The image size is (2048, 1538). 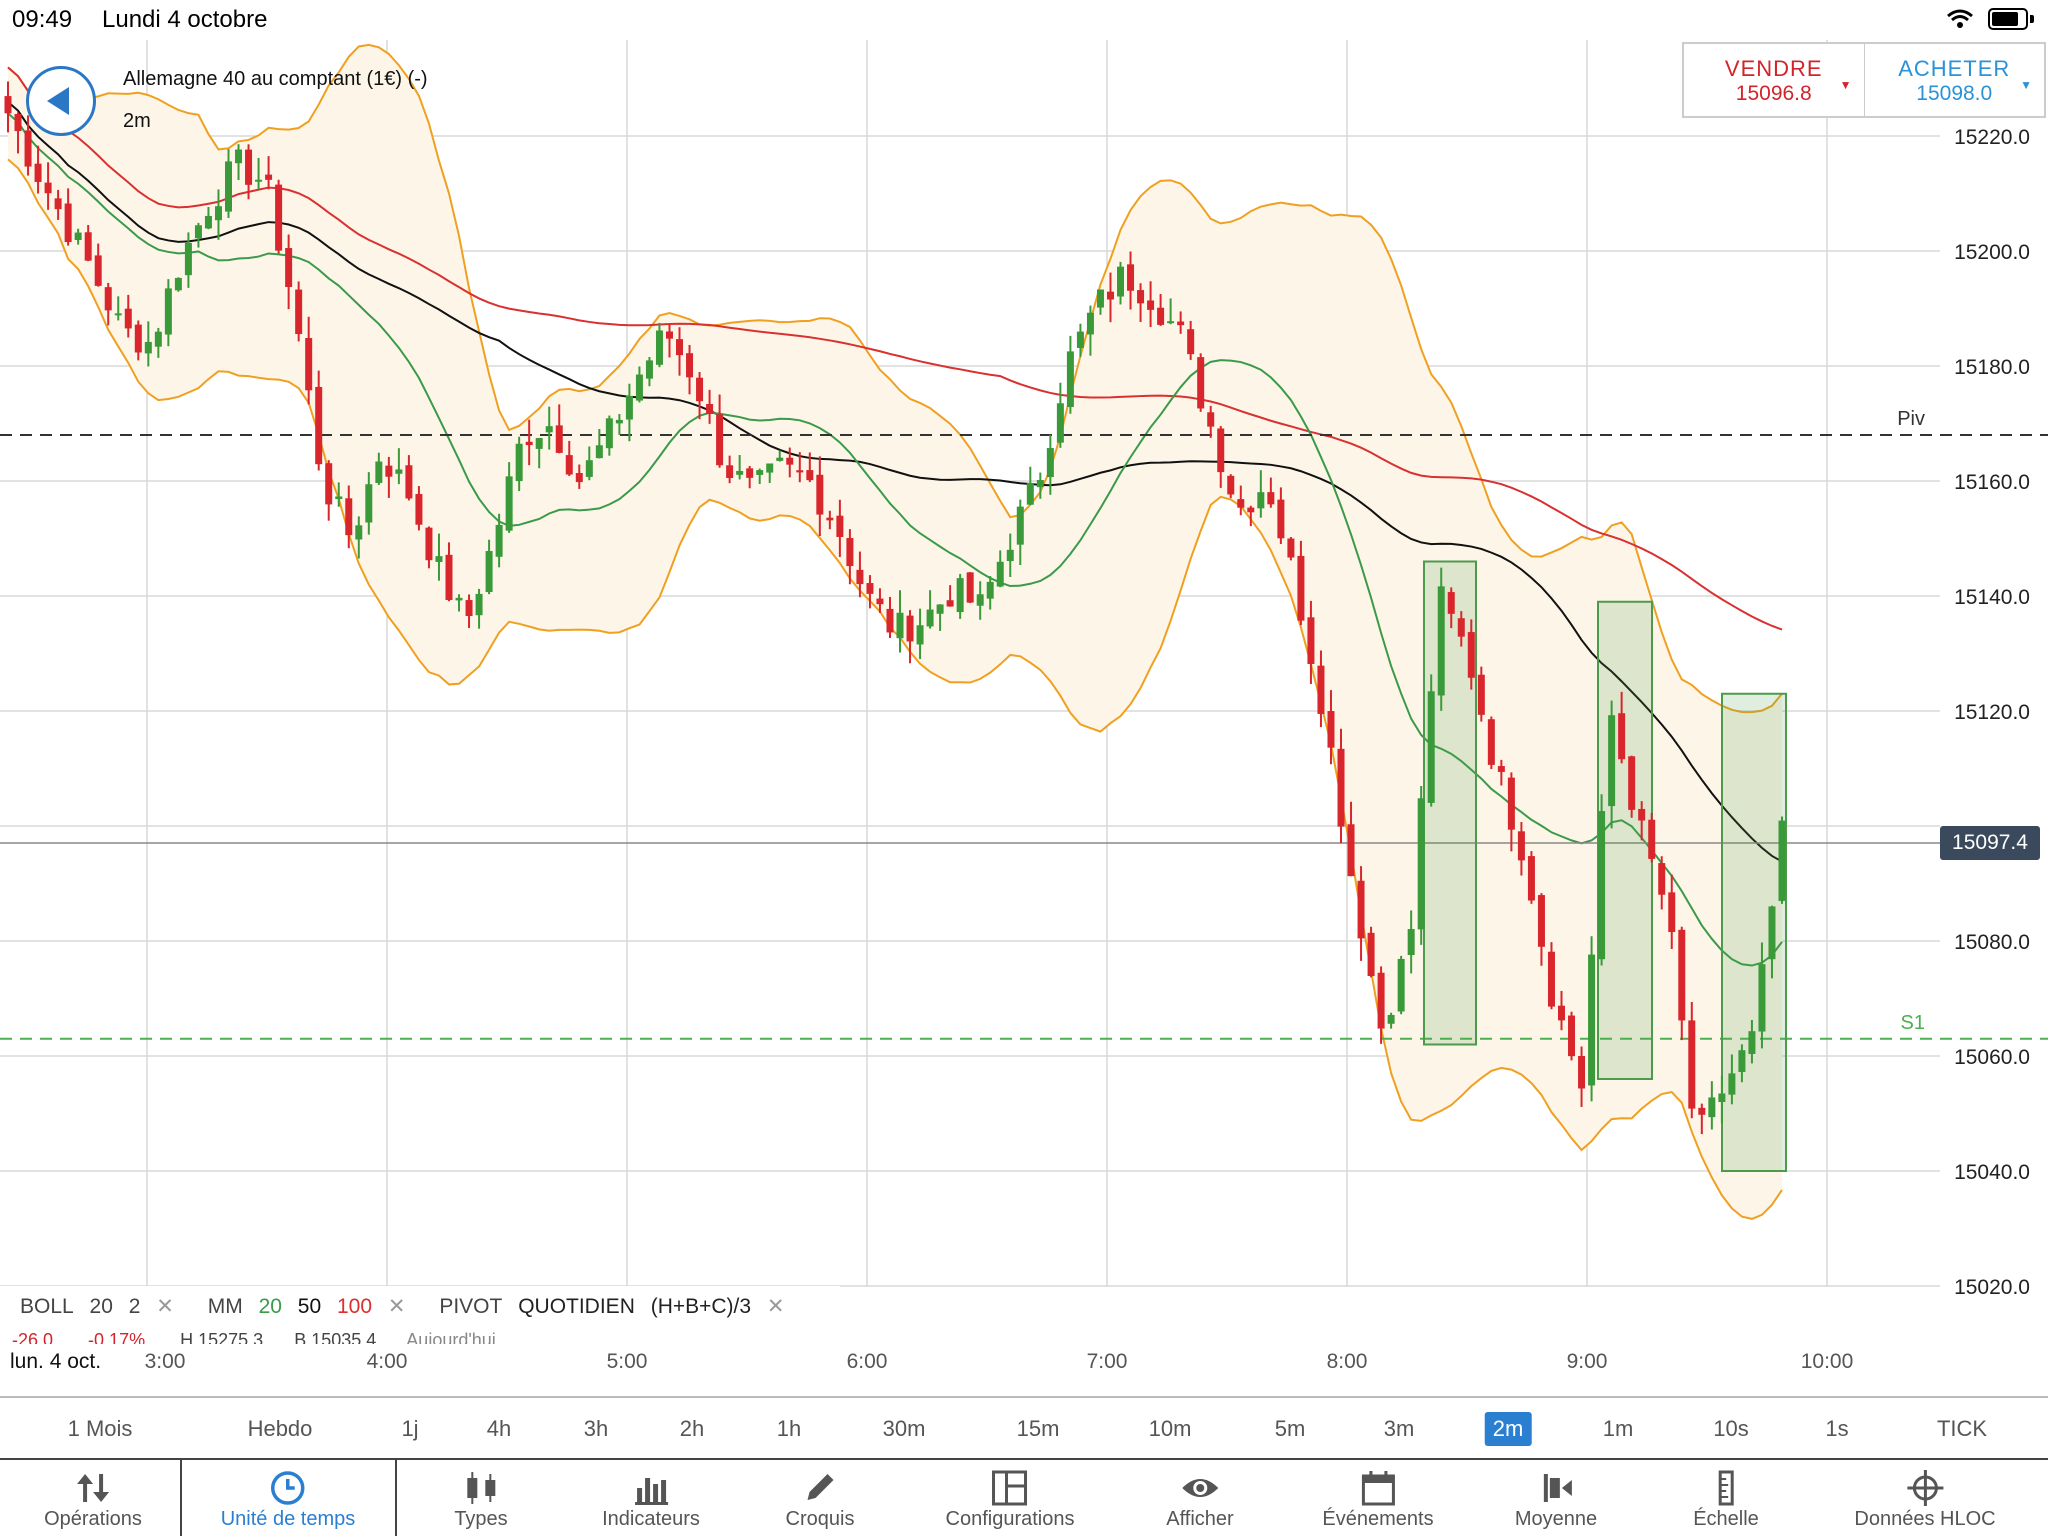 I want to click on pivot-formula: (H+B+C)/3, so click(x=701, y=1306).